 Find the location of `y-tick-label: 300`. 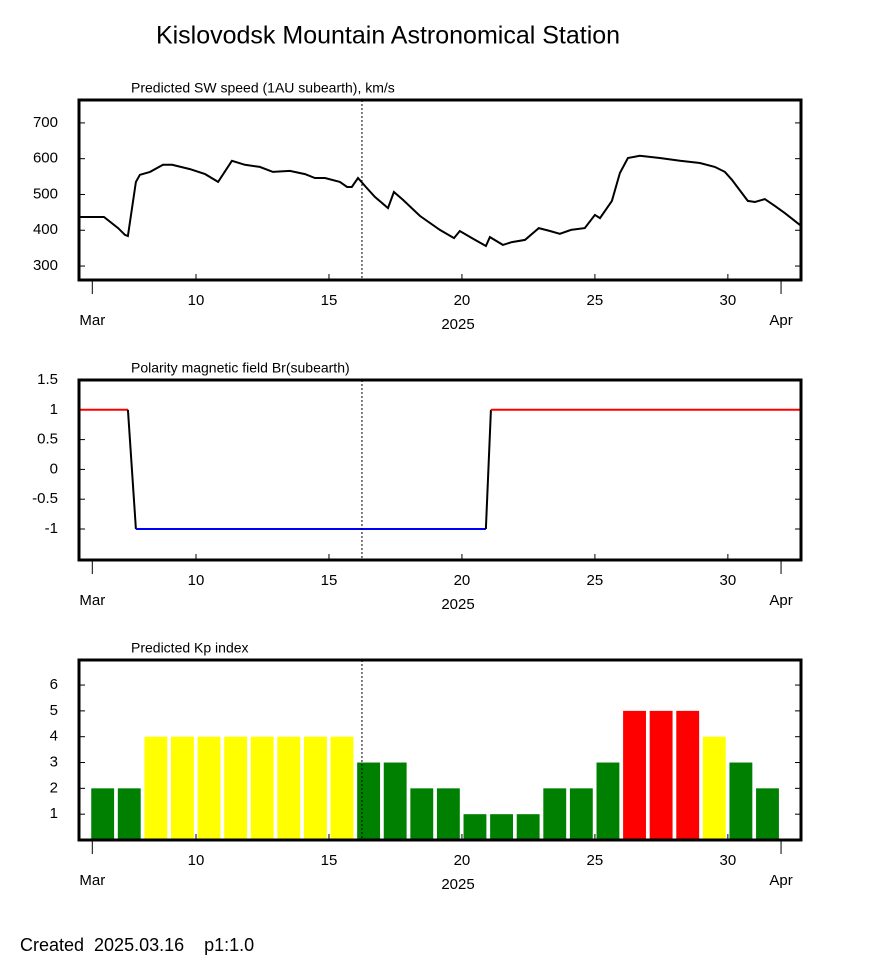

y-tick-label: 300 is located at coordinates (45, 265).